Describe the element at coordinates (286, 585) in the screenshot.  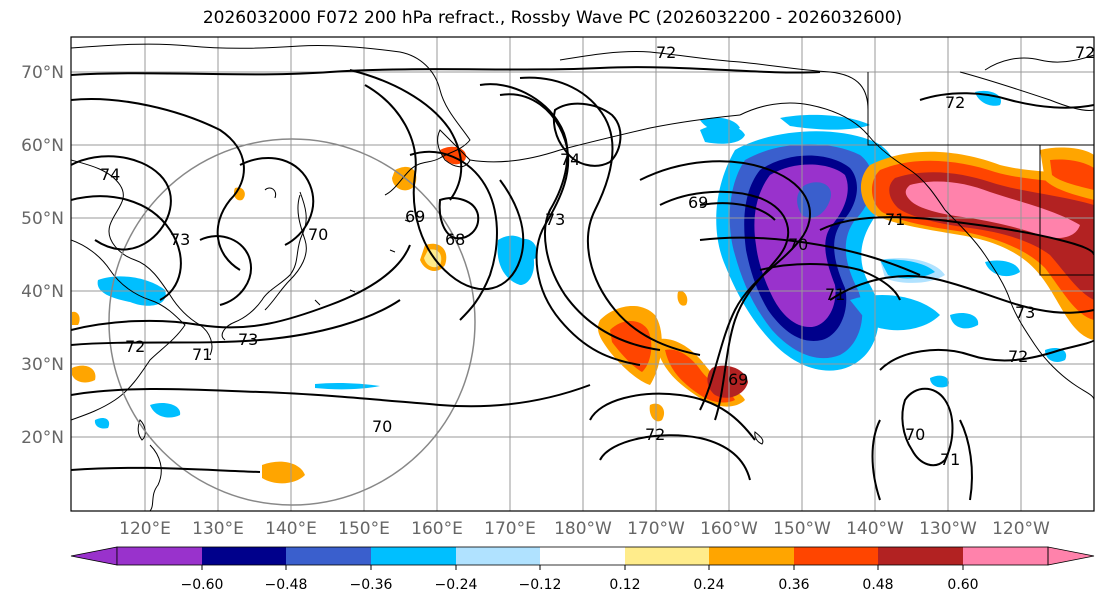
I see `colorbar-tick-label: −0.48` at that location.